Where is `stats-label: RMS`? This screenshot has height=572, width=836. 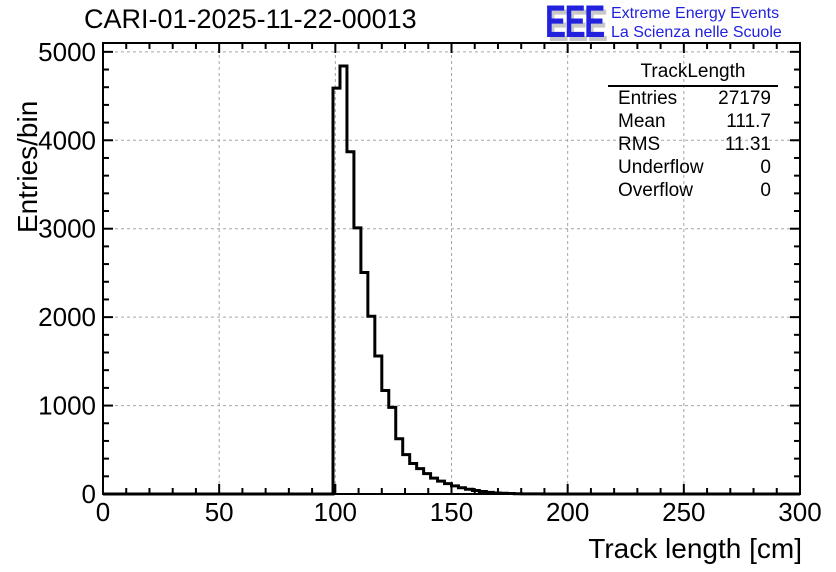
stats-label: RMS is located at coordinates (639, 144).